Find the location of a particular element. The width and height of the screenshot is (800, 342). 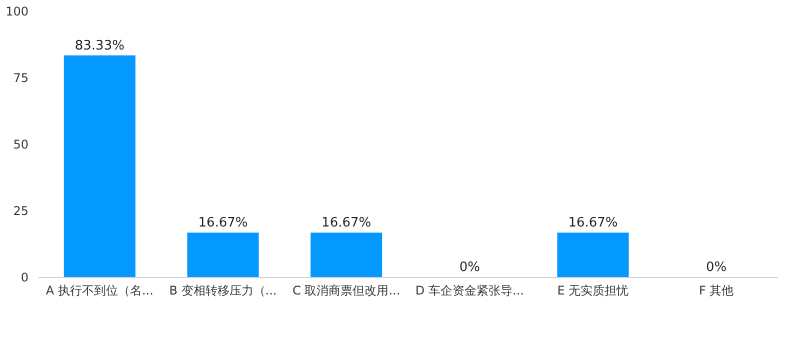

y-tick-label: 0 is located at coordinates (24, 277).